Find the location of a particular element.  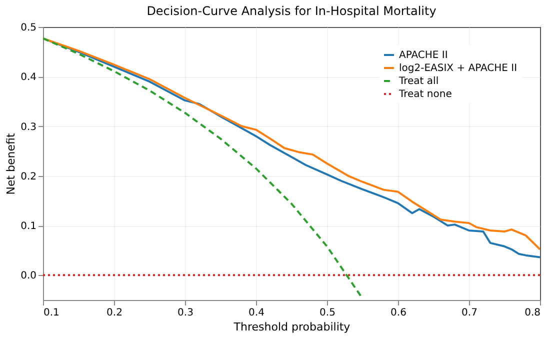

x-tick-label: 0.5 is located at coordinates (328, 313).